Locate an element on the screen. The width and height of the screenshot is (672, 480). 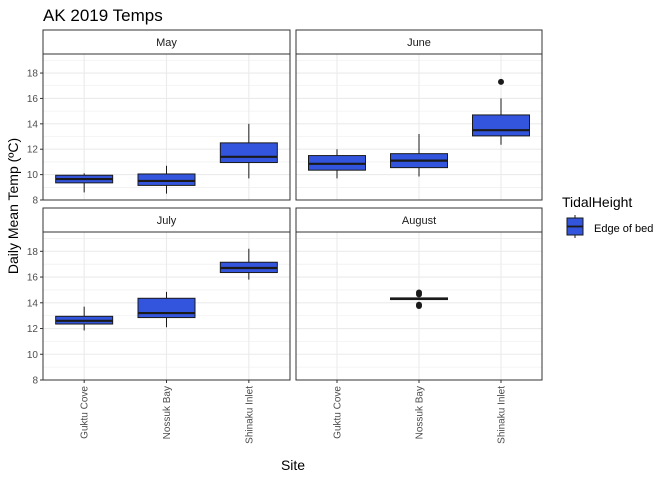
facet-june: June is located at coordinates (419, 115).